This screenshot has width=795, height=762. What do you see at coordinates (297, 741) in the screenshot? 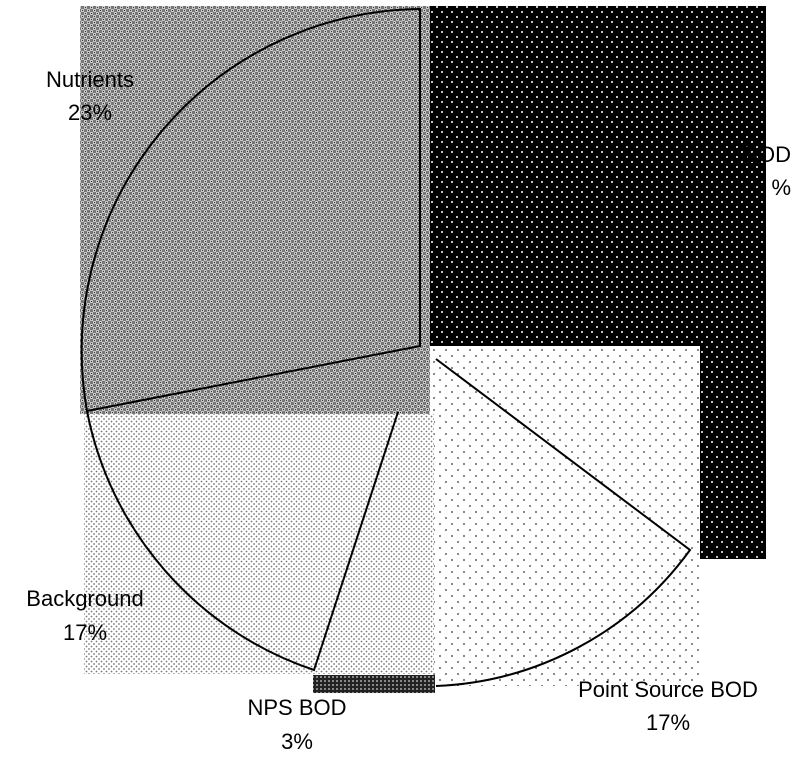
I see `label-nps-bod-percent: 3%` at bounding box center [297, 741].